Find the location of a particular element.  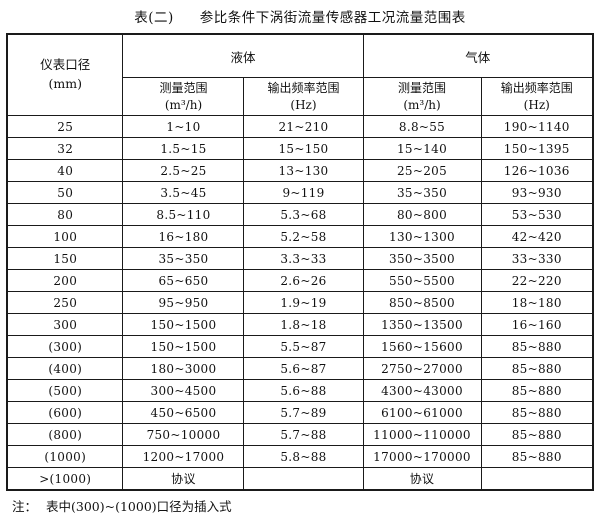

liquid-range-cell: 8.5~110 is located at coordinates (183, 214).